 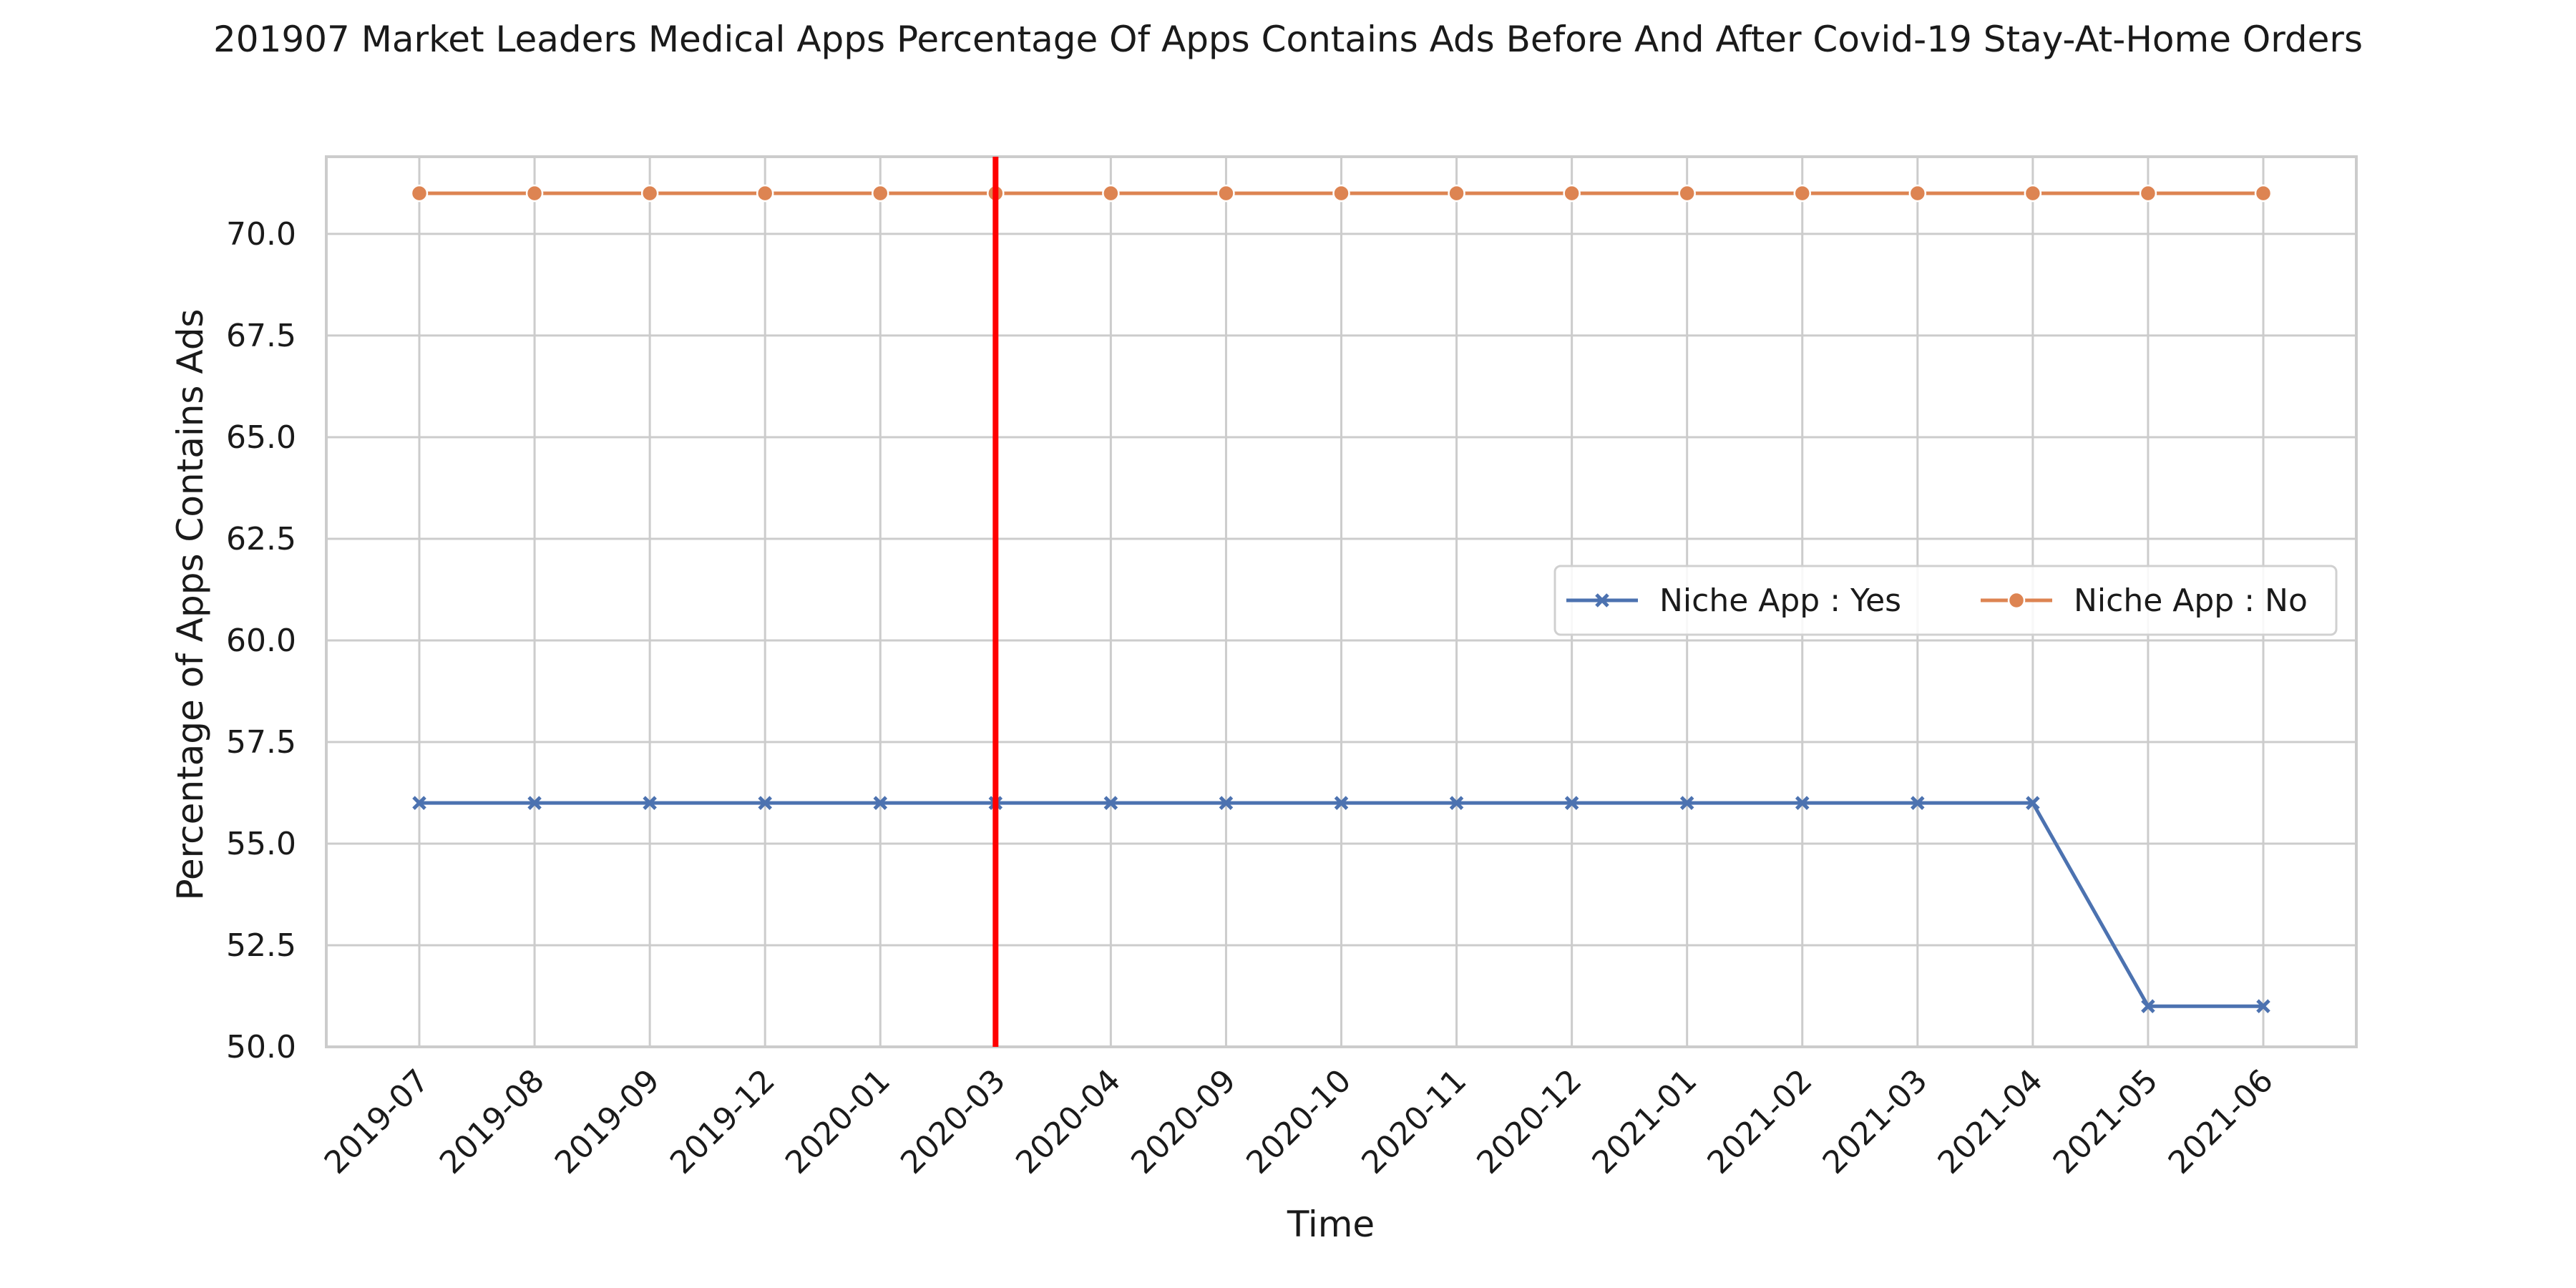 I want to click on y-tick-label: 57.5, so click(x=261, y=742).